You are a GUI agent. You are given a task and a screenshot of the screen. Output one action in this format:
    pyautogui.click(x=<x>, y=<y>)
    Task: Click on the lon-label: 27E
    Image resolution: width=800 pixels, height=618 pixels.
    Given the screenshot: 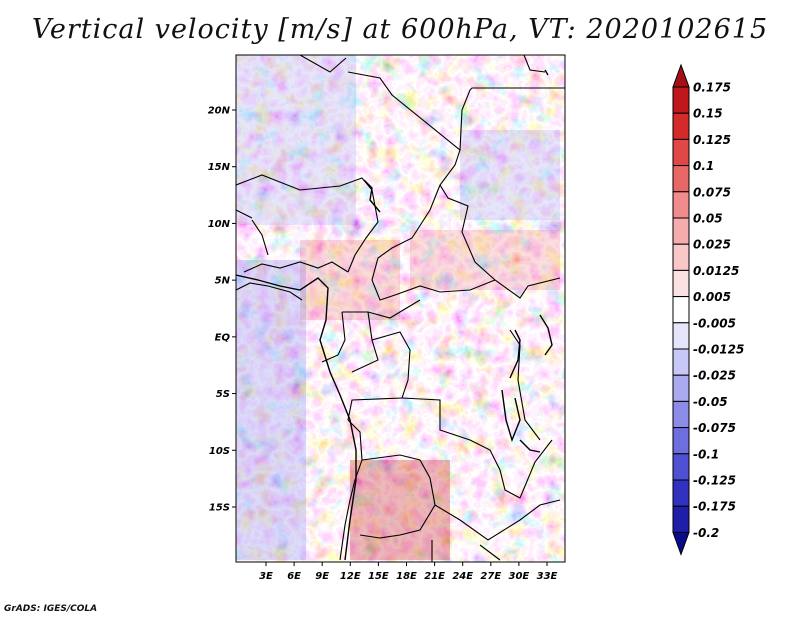 What is the action you would take?
    pyautogui.click(x=490, y=576)
    